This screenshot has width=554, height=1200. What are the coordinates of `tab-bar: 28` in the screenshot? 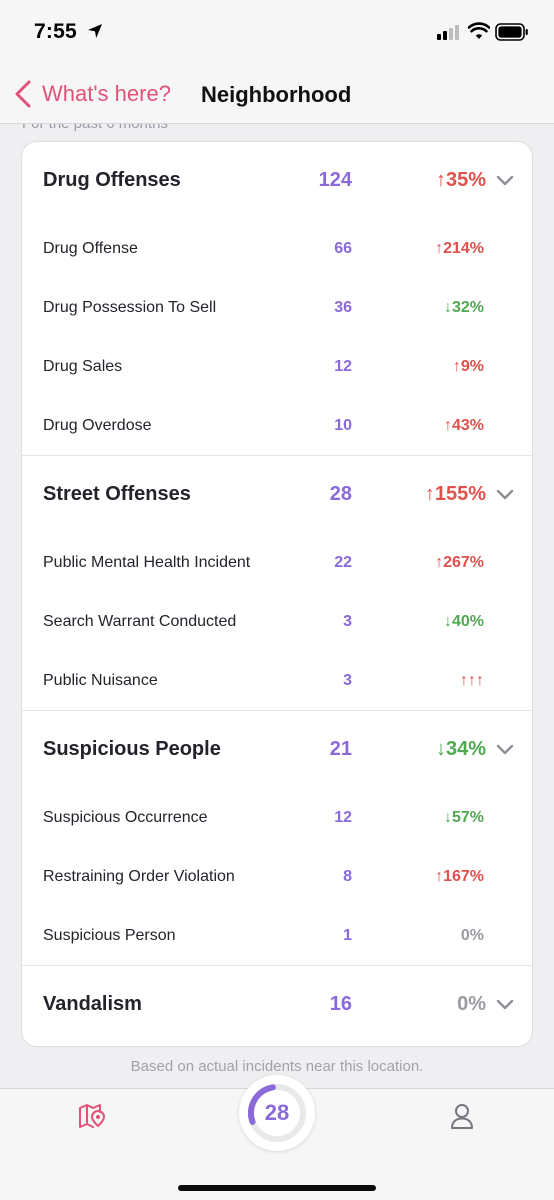 It's located at (277, 1137).